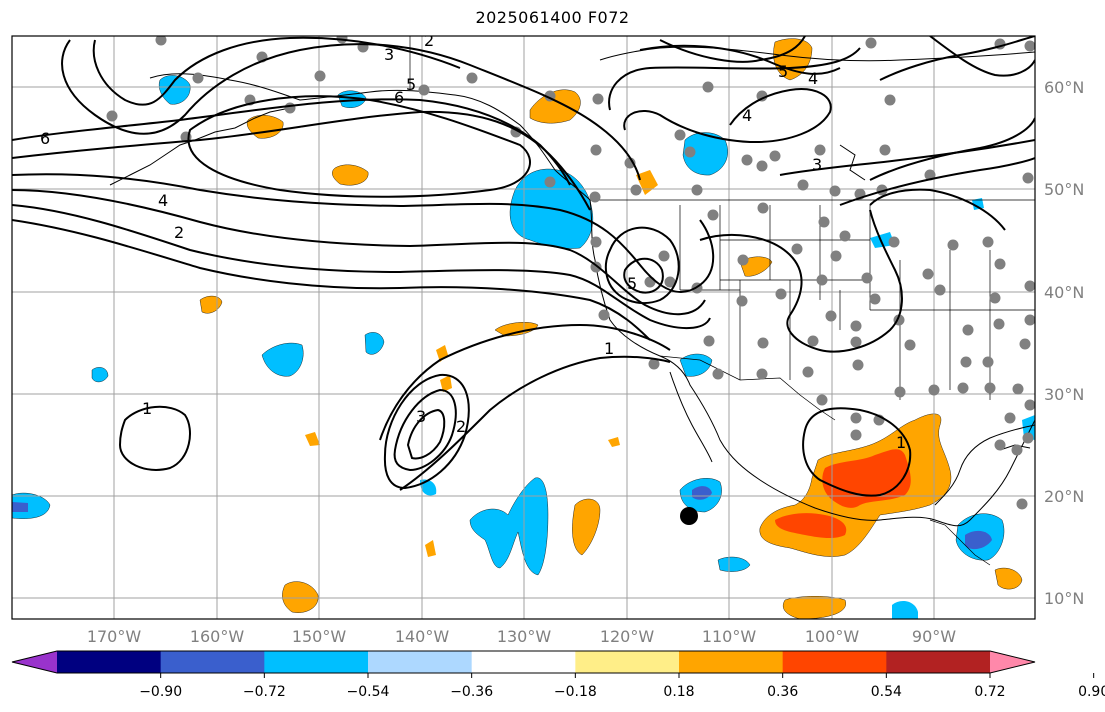 The image size is (1105, 712). What do you see at coordinates (989, 692) in the screenshot?
I see `colorbar-label: 0.72` at bounding box center [989, 692].